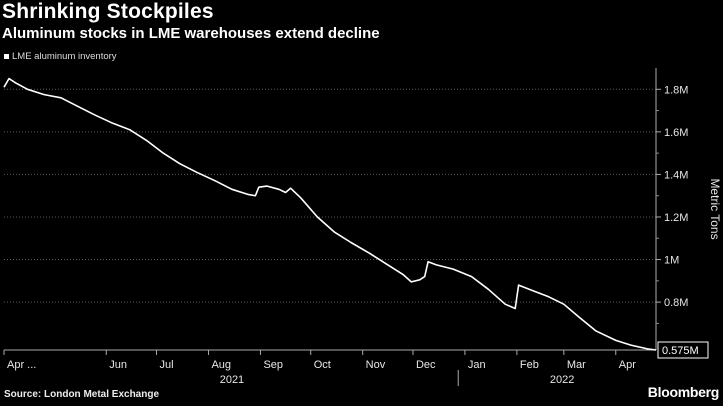 This screenshot has width=723, height=406. I want to click on x-tick-label: Oct, so click(322, 365).